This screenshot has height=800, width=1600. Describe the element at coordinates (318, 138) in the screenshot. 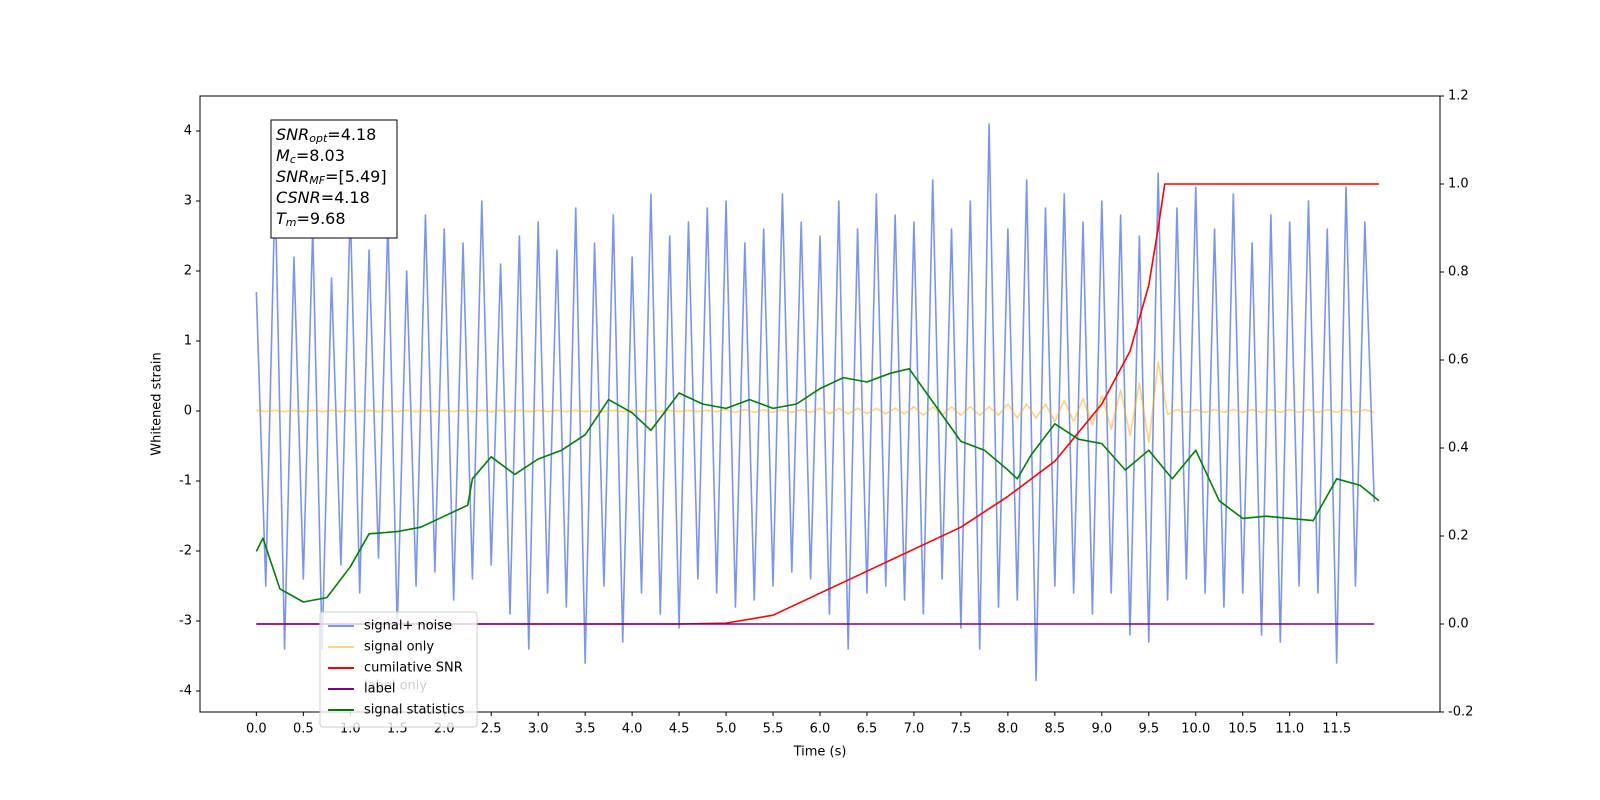

I see `stats-subscript: opt` at that location.